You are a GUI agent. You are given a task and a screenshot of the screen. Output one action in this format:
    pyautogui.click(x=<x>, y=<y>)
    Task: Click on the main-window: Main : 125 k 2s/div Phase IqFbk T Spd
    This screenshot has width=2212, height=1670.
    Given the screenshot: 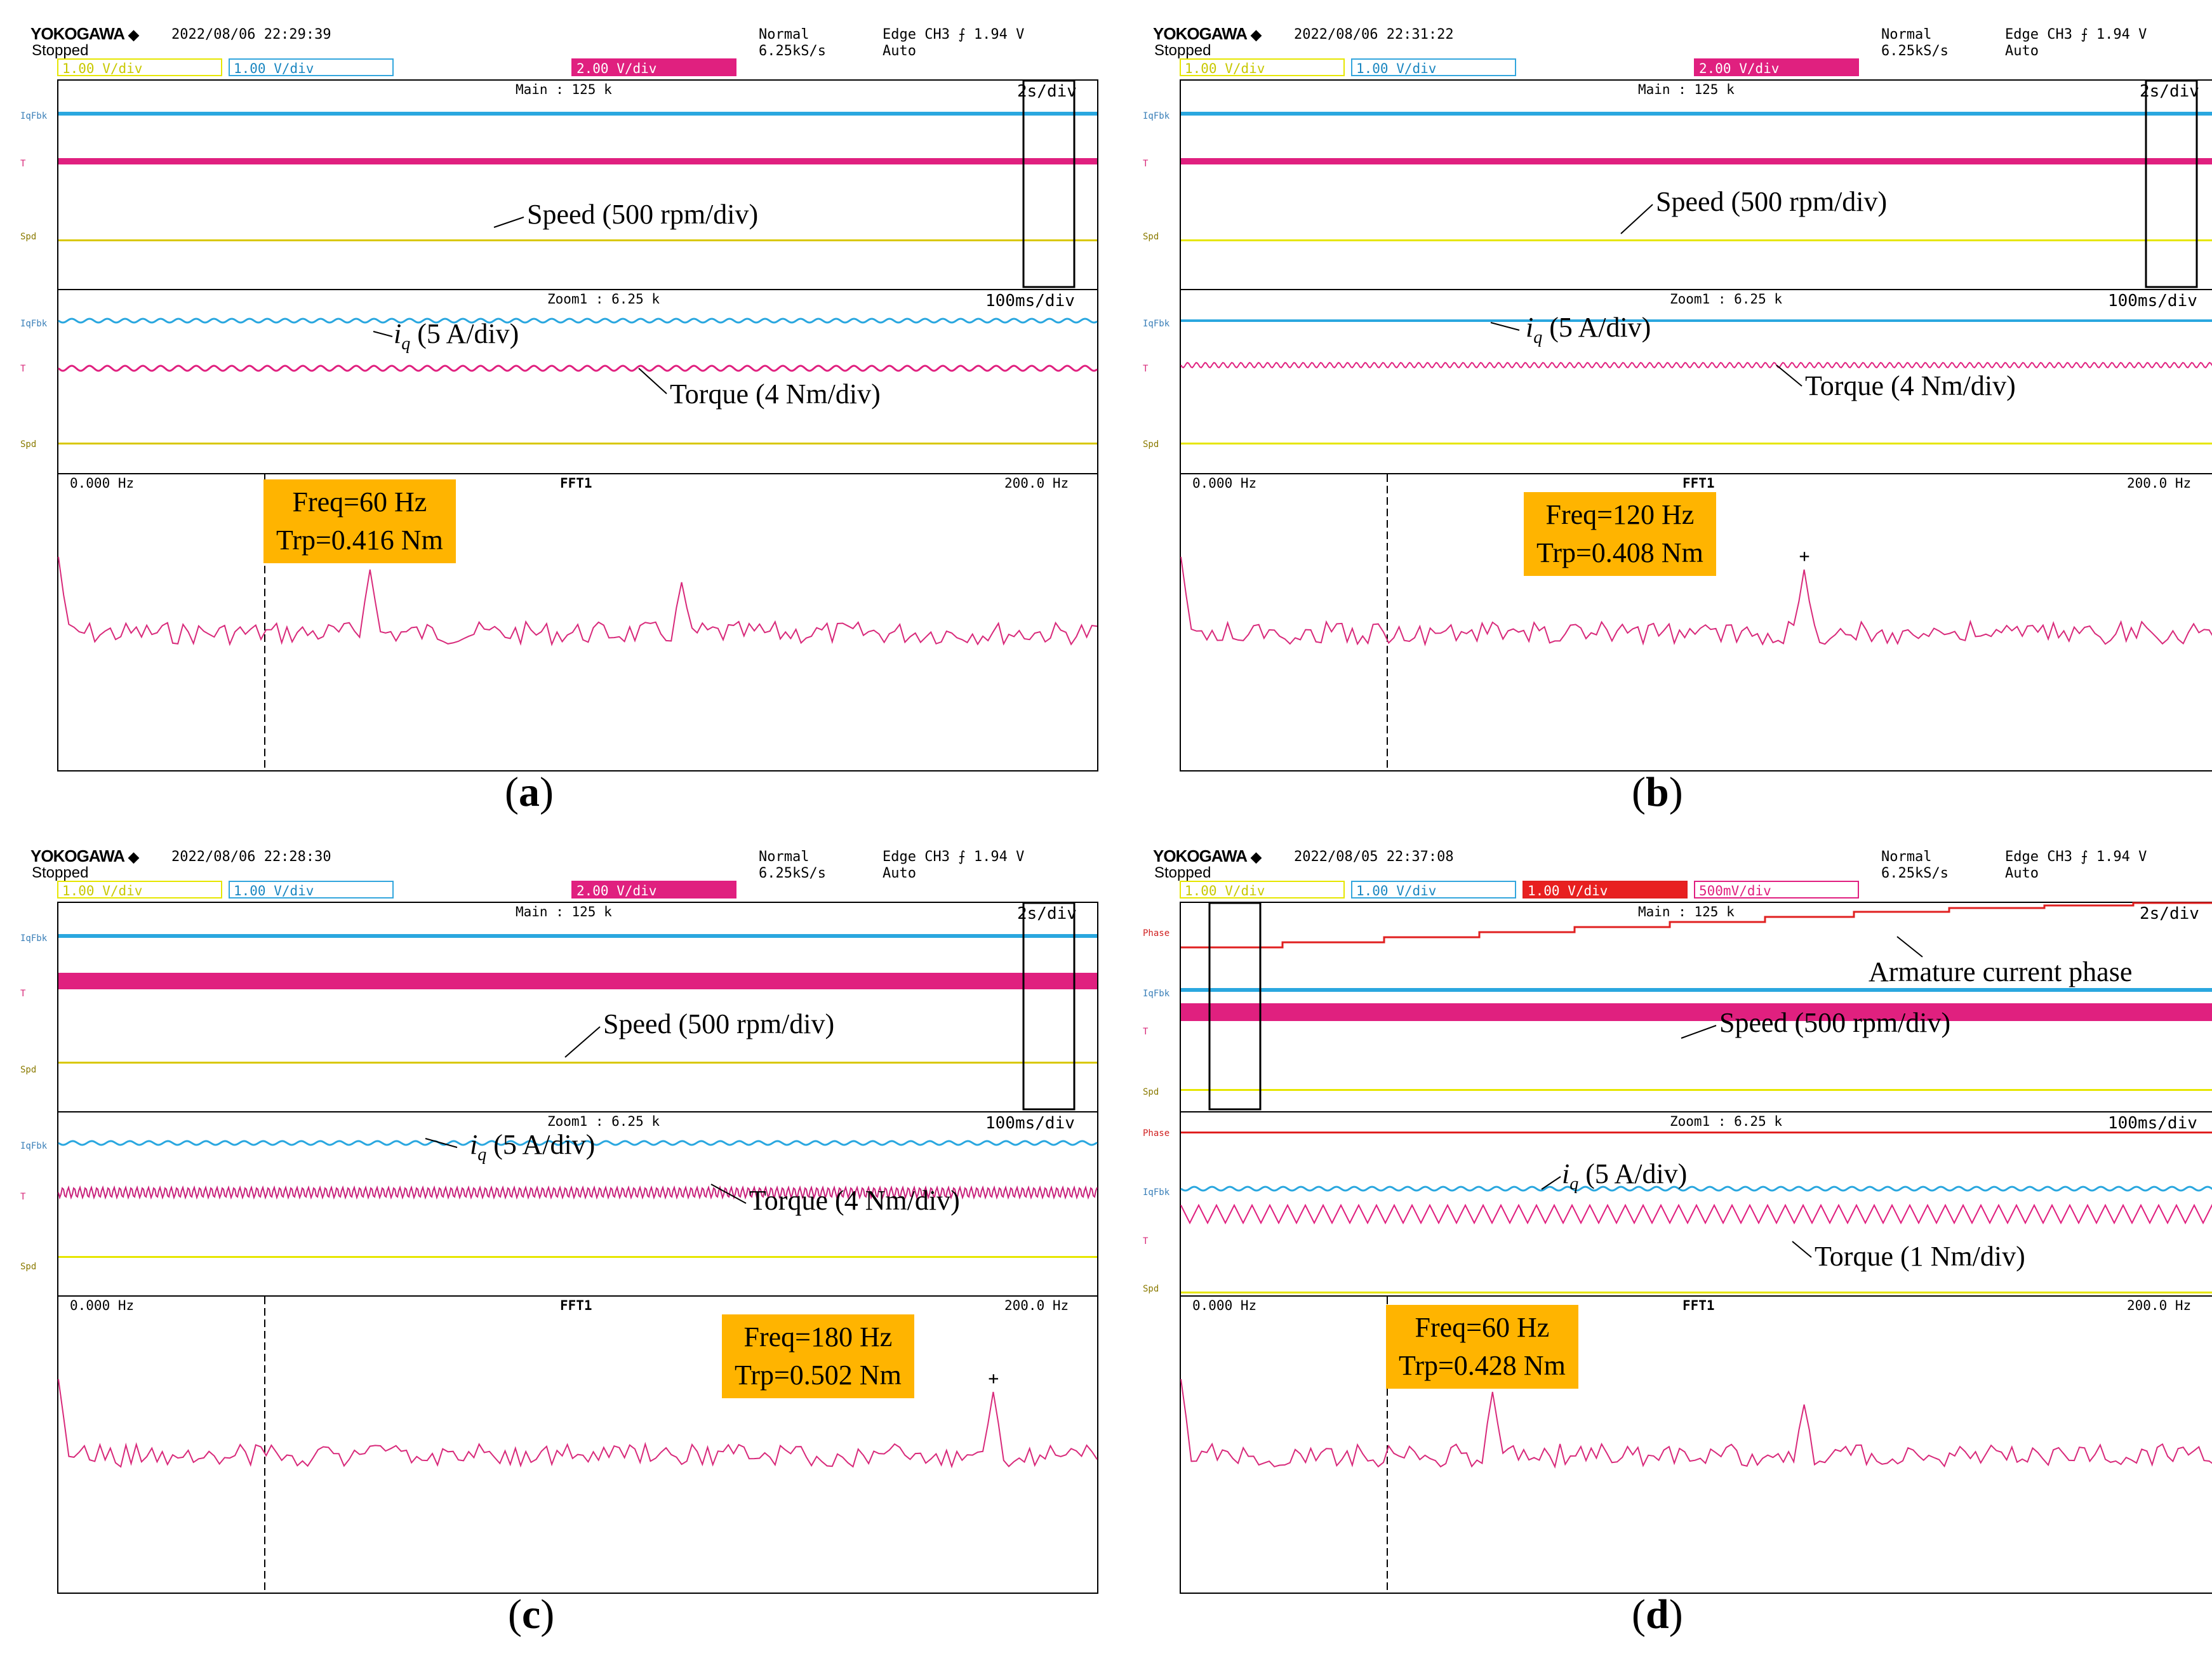 What is the action you would take?
    pyautogui.click(x=1677, y=1007)
    